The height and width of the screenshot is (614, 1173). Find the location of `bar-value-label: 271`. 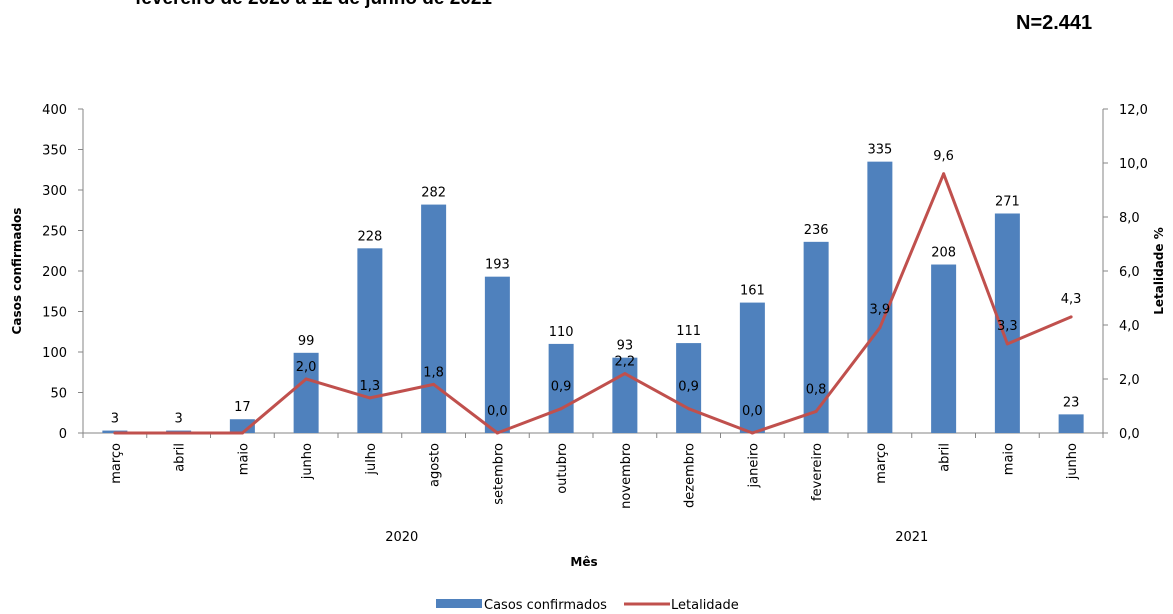

bar-value-label: 271 is located at coordinates (1007, 201).